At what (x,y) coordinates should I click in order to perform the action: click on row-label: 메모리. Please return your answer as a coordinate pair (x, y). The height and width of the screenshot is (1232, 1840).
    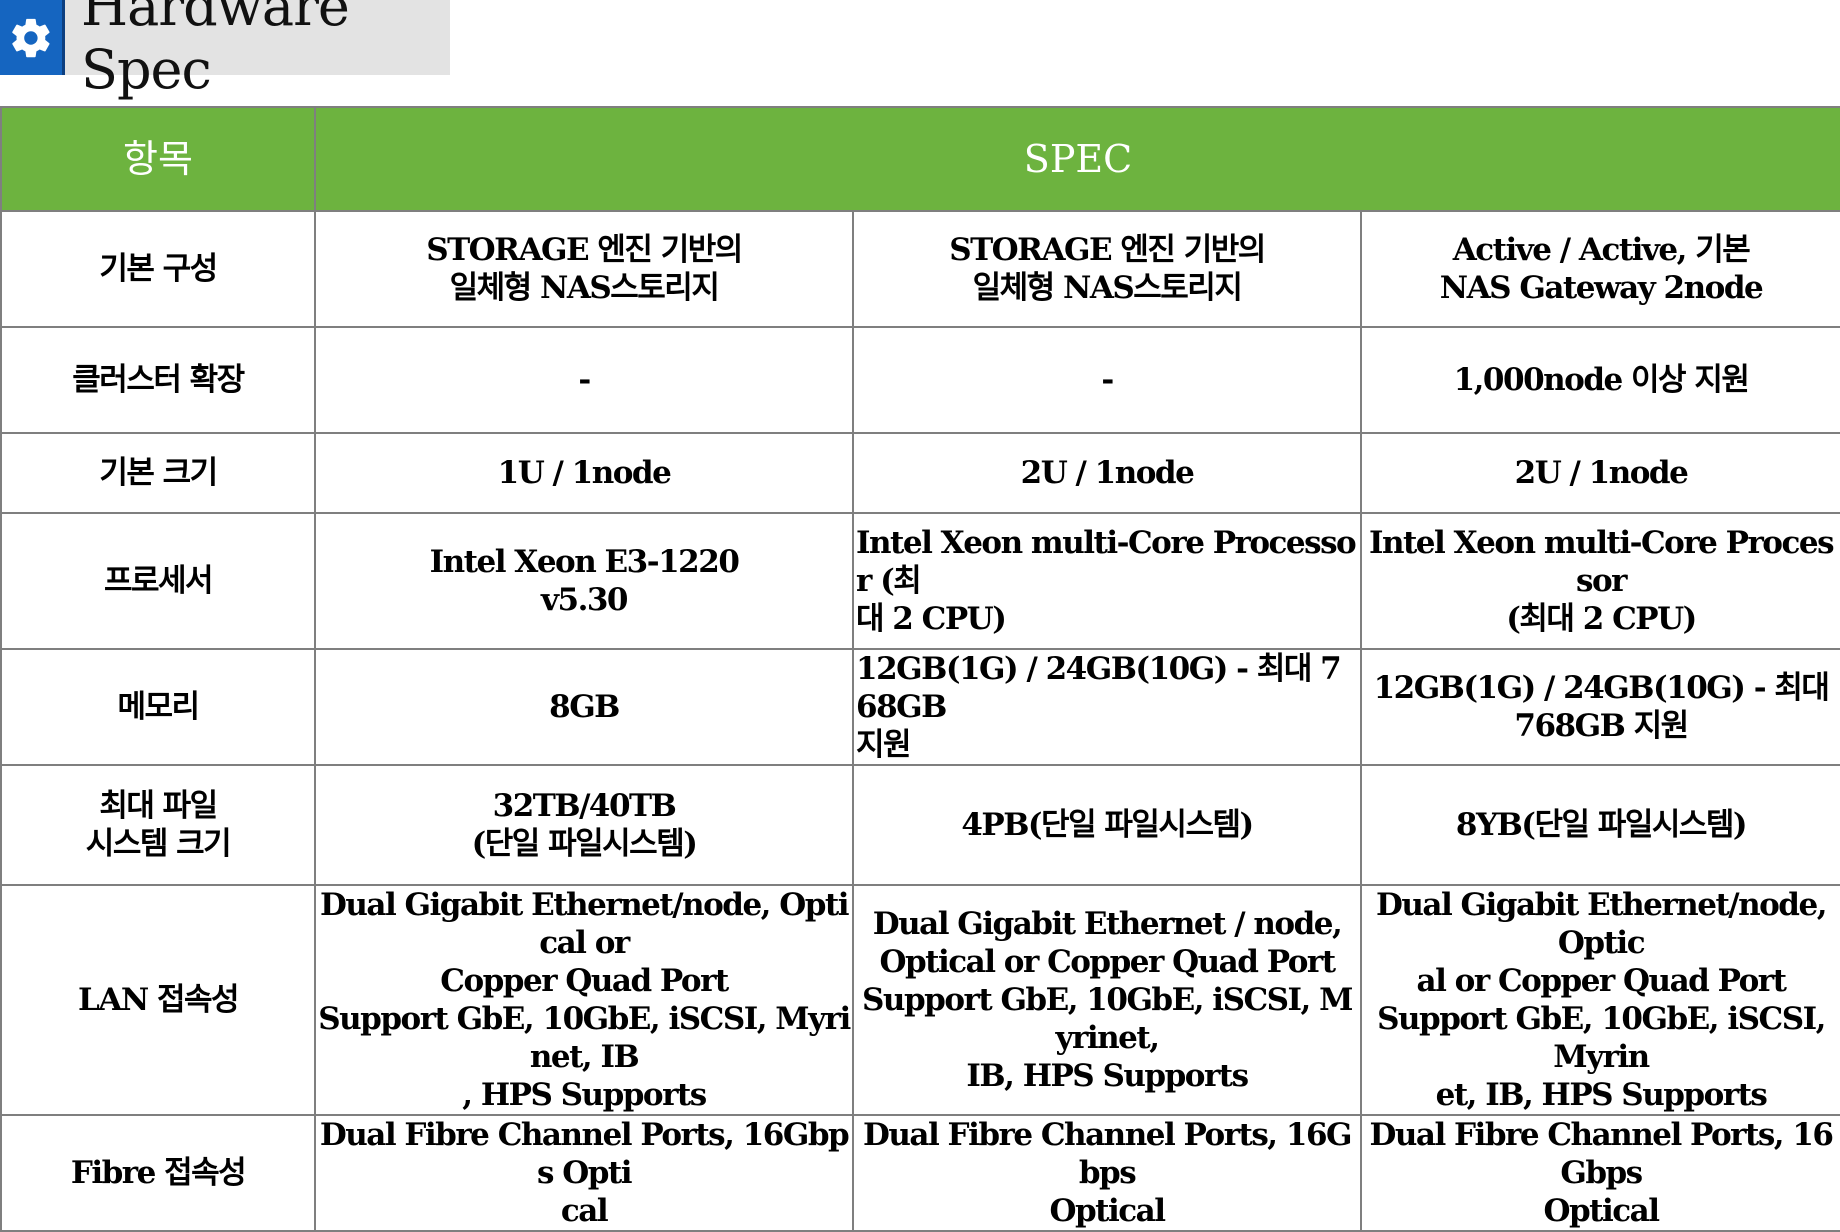
    Looking at the image, I should click on (158, 707).